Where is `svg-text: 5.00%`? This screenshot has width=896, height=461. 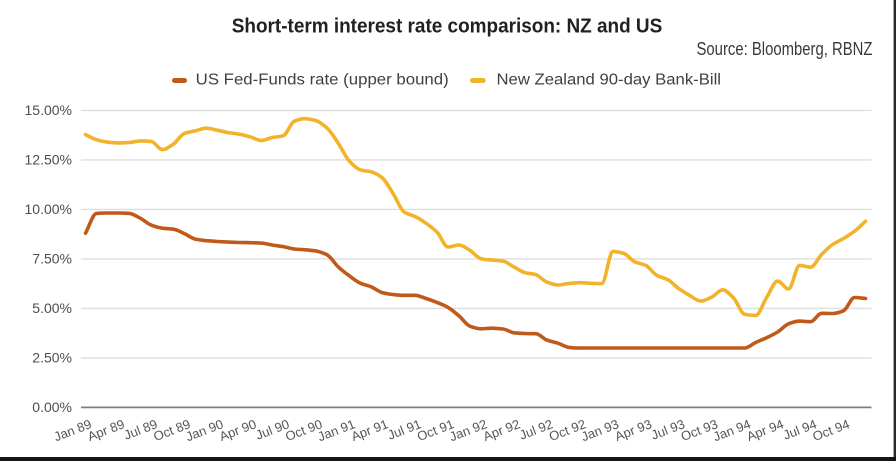
svg-text: 5.00% is located at coordinates (52, 308).